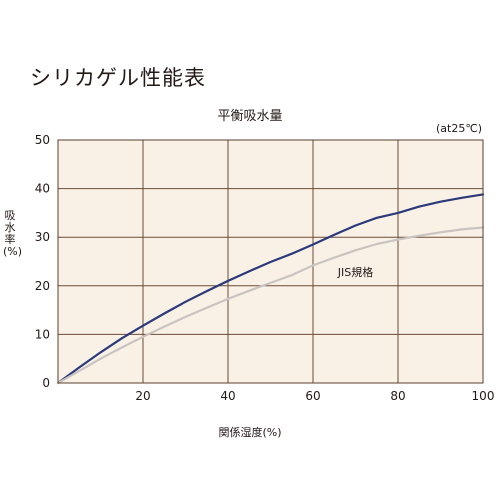 The width and height of the screenshot is (500, 500). What do you see at coordinates (227, 396) in the screenshot?
I see `x-tick-label: 40` at bounding box center [227, 396].